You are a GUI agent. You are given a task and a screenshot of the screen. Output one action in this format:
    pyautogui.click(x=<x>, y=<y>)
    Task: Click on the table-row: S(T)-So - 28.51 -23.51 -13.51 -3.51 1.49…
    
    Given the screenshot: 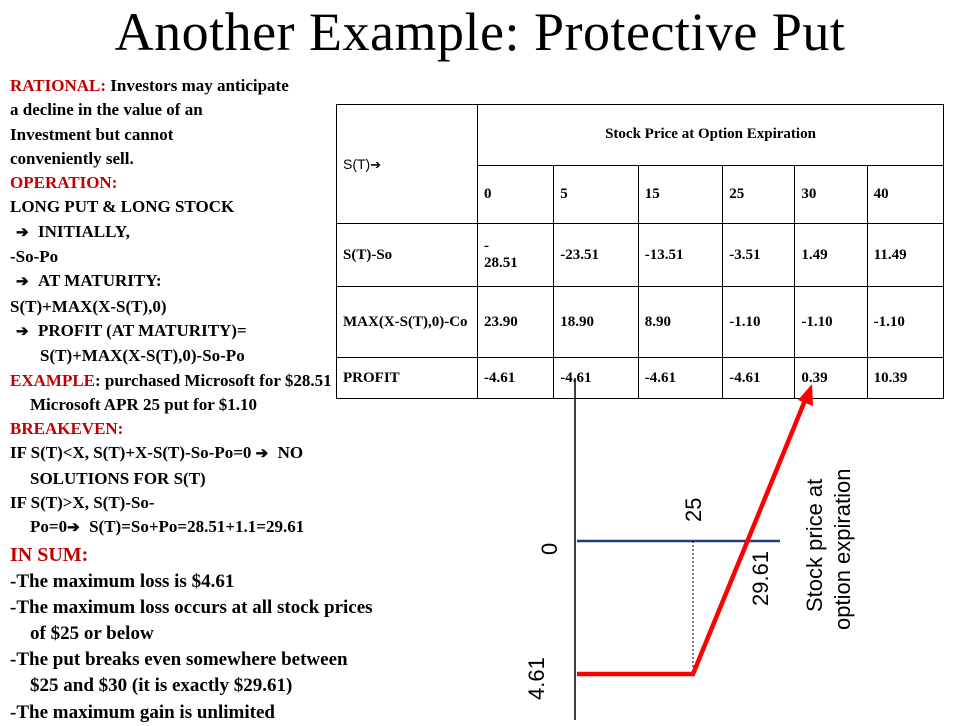 What is the action you would take?
    pyautogui.click(x=640, y=255)
    